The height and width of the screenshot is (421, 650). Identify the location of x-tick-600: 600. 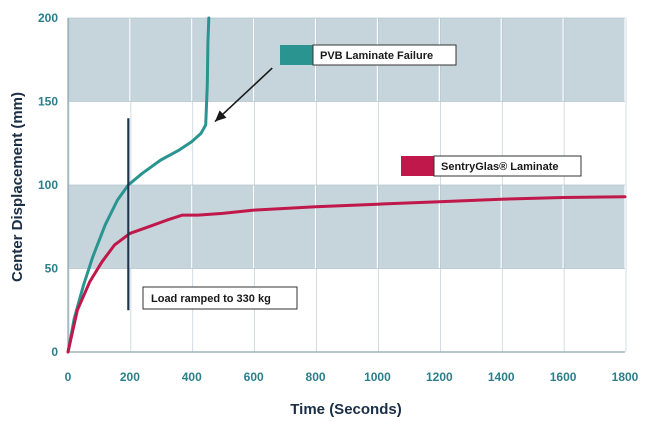
(254, 377).